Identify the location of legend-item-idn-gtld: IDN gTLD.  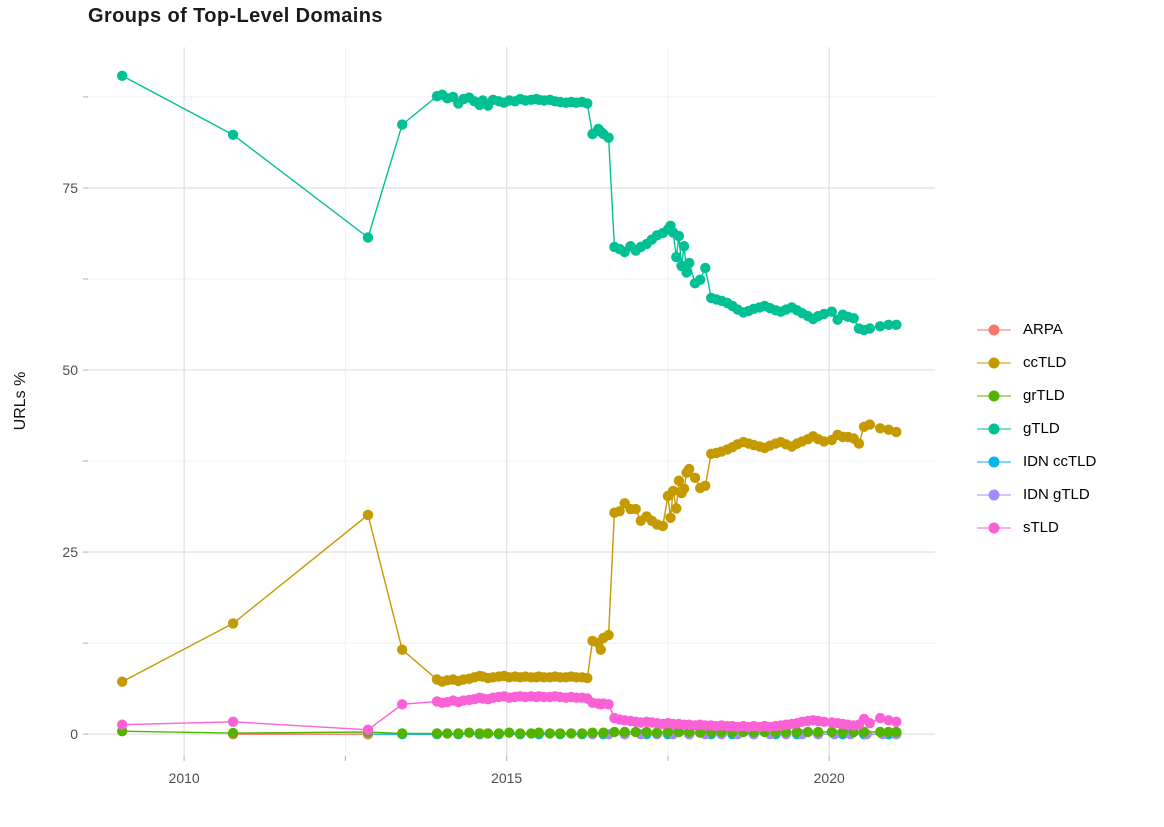
(1036, 494).